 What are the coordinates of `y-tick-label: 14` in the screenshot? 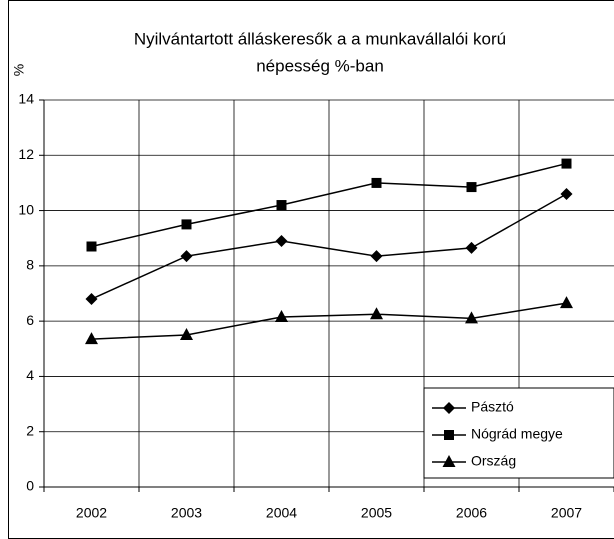 It's located at (26, 99).